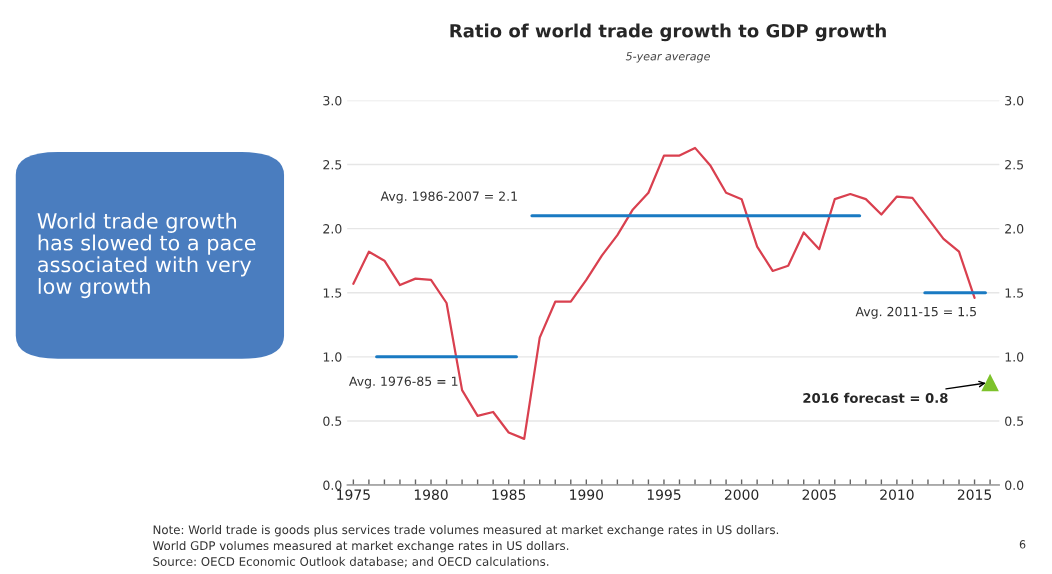  Describe the element at coordinates (1014, 421) in the screenshot. I see `y2-tick-label: 0.5` at that location.